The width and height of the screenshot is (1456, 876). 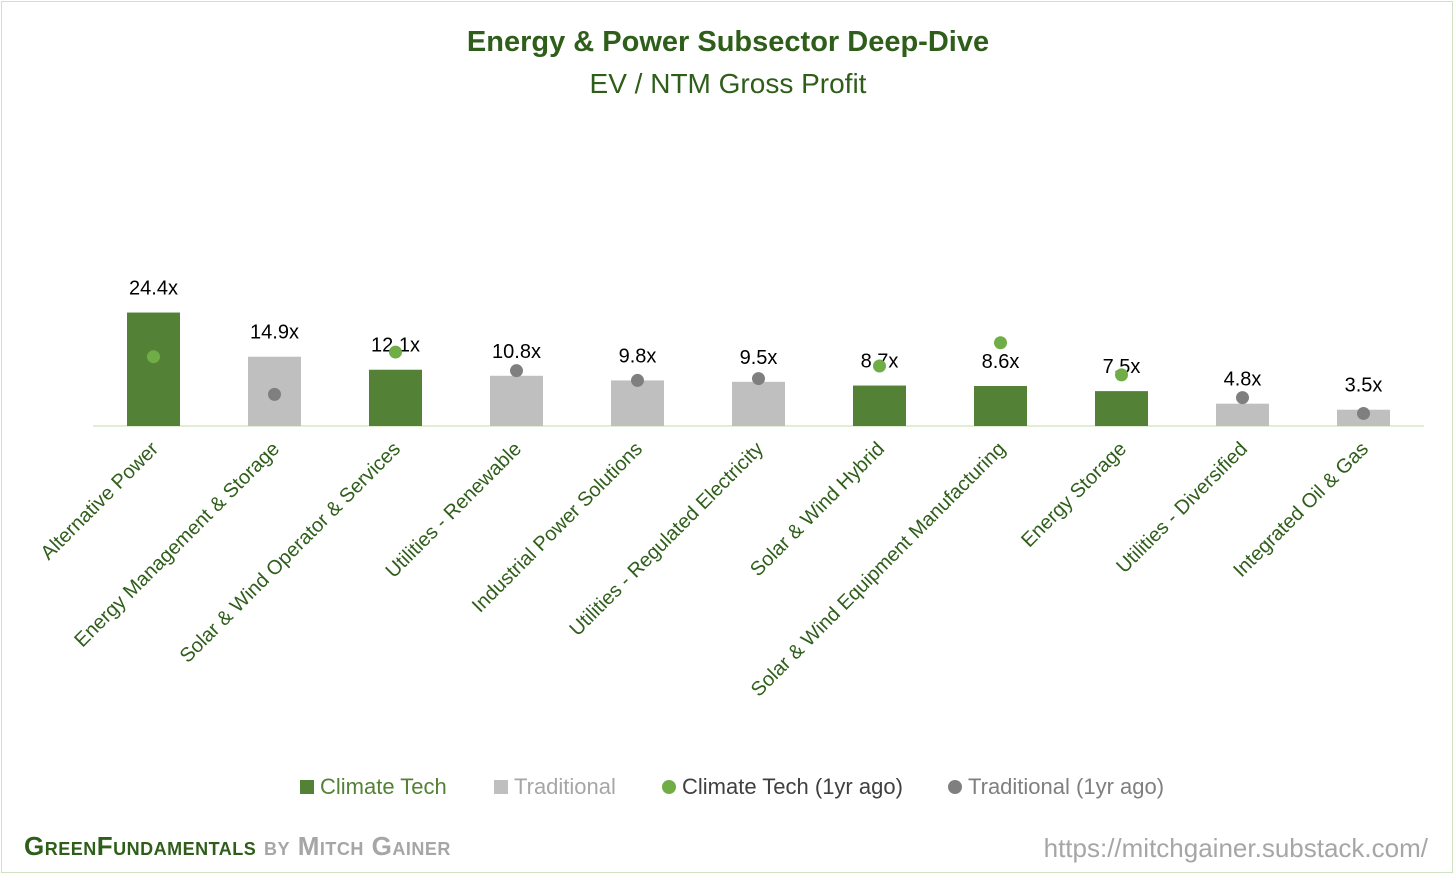 I want to click on legend-item-traditional: Traditional, so click(x=555, y=787).